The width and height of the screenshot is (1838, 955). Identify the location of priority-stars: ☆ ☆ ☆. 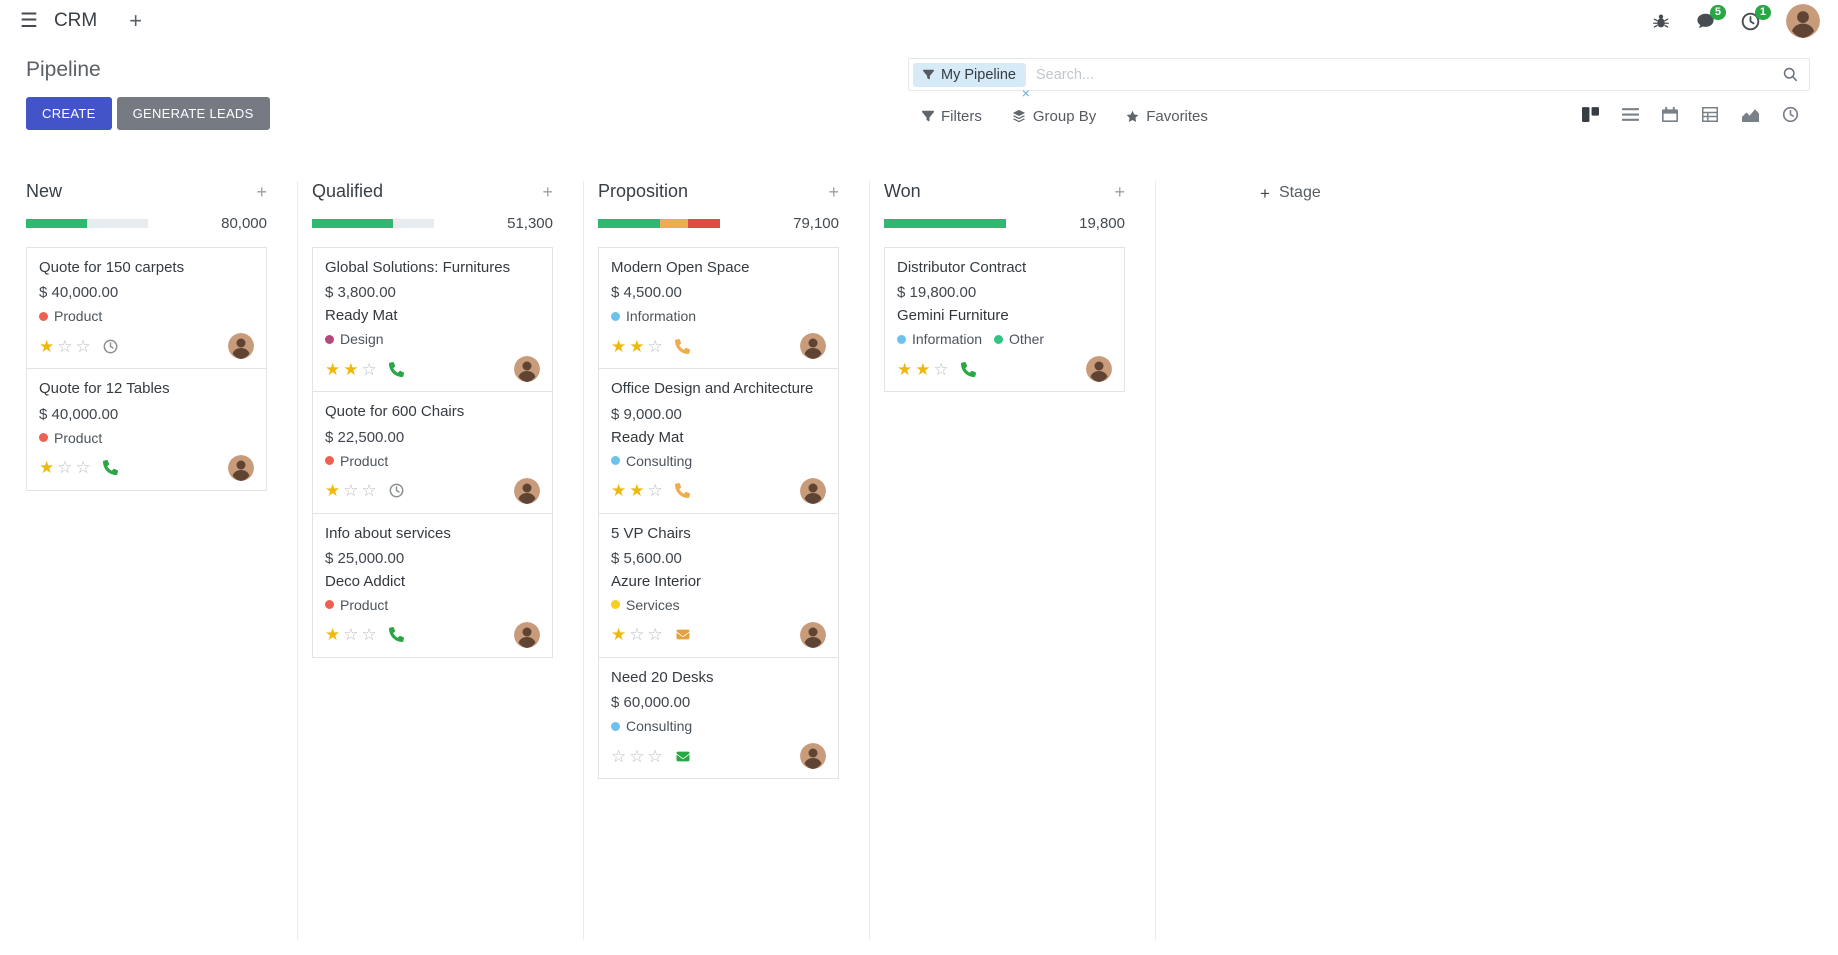
(637, 756).